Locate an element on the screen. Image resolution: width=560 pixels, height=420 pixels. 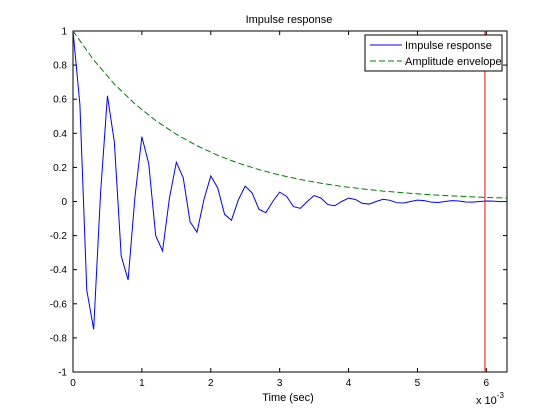
legend: Impulse response Amplitude envelope is located at coordinates (433, 53).